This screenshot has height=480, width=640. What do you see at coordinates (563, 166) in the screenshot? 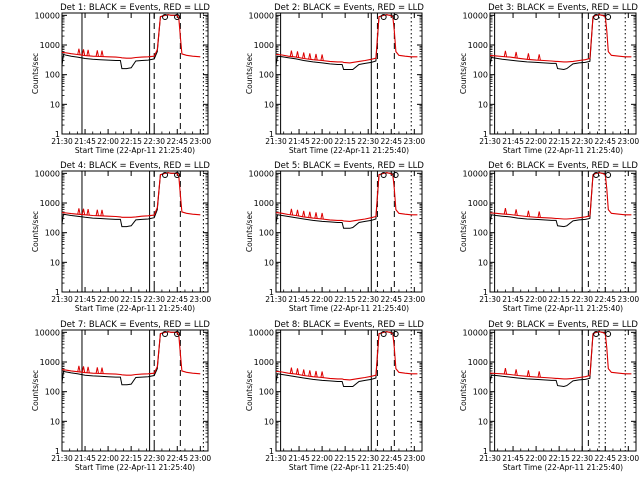
I see `panel-title: Det 6: BLACK = Events, RED = LLD` at bounding box center [563, 166].